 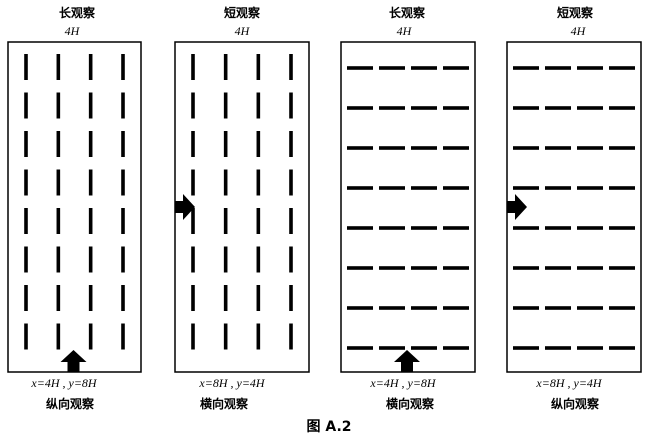 What do you see at coordinates (569, 383) in the screenshot?
I see `panel-4-coordinates: x=8H , y=4H` at bounding box center [569, 383].